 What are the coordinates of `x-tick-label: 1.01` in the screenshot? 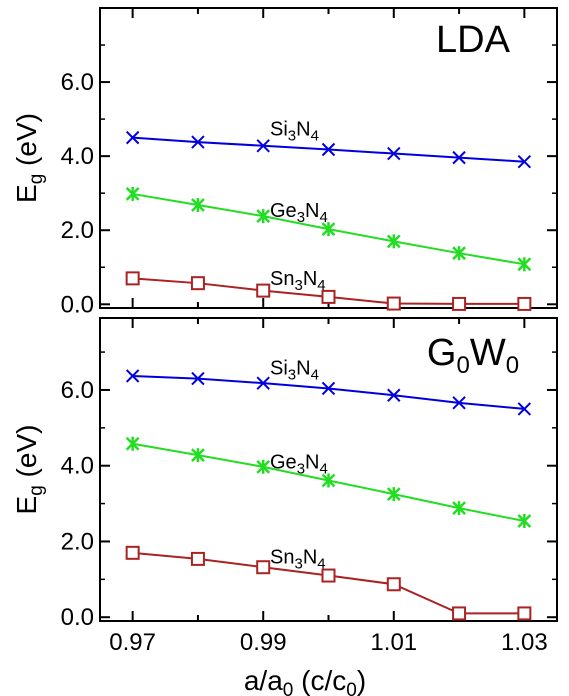 It's located at (393, 642).